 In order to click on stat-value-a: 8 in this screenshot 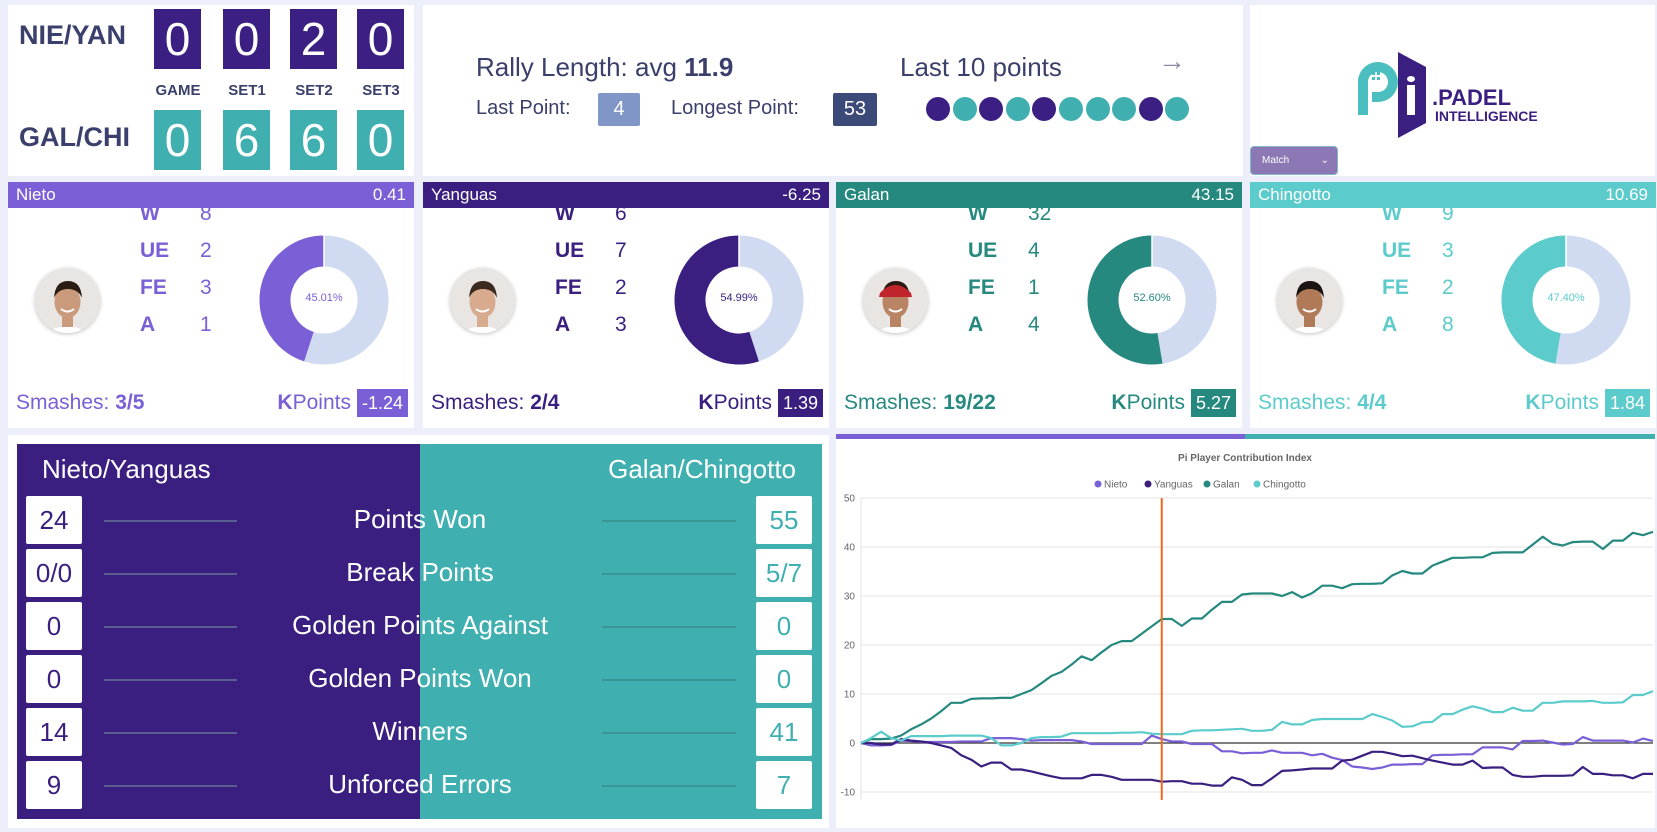, I will do `click(1448, 324)`.